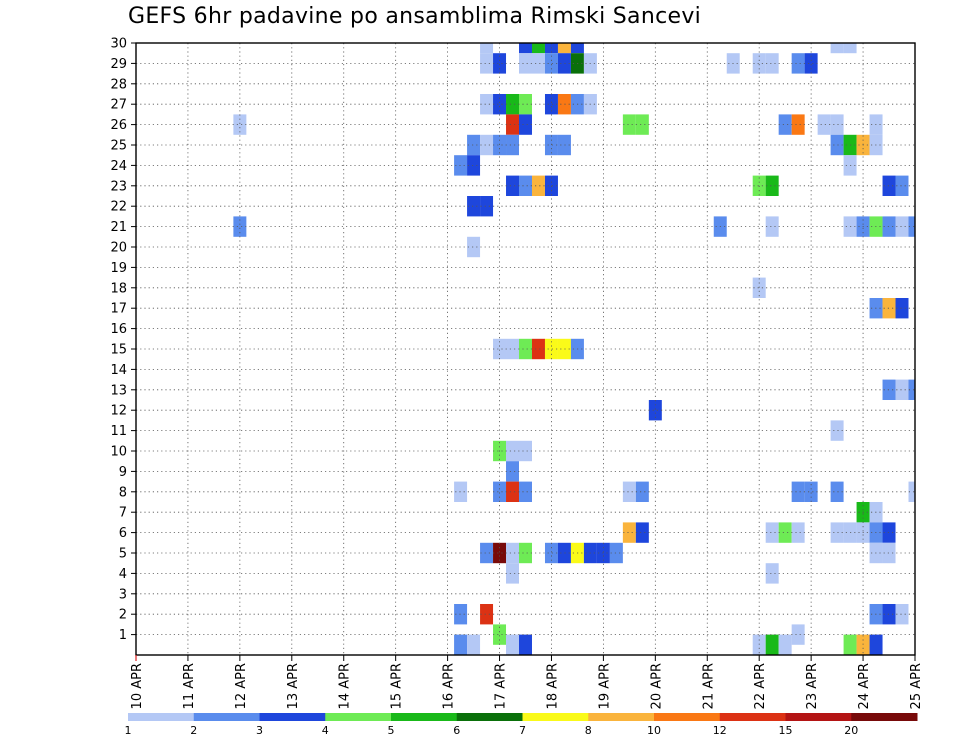  Describe the element at coordinates (391, 730) in the screenshot. I see `legend-label: 5` at that location.